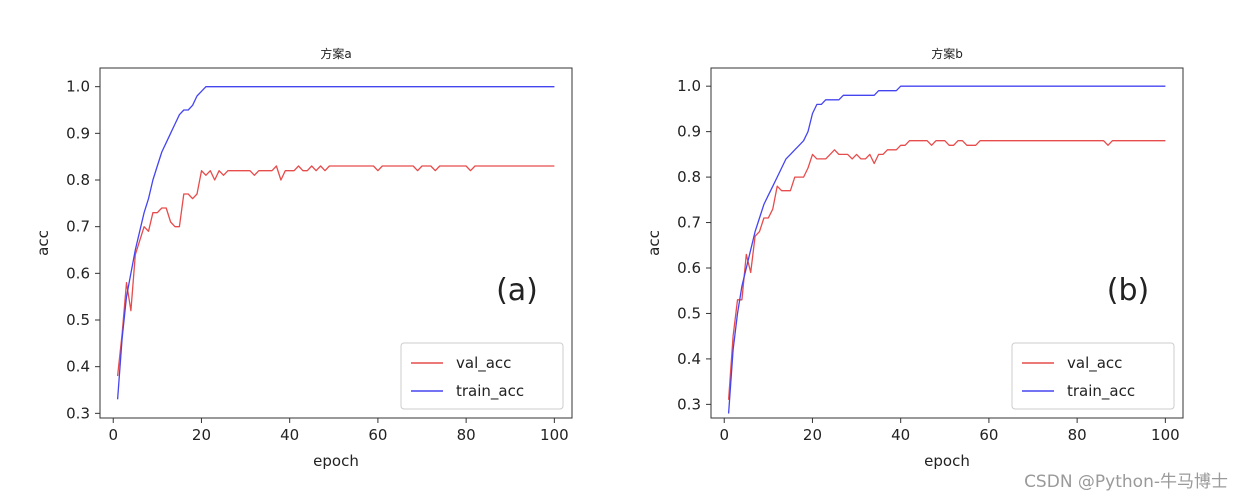 The height and width of the screenshot is (500, 1240). What do you see at coordinates (1126, 482) in the screenshot?
I see `watermark: CSDN @Python-牛马博士` at bounding box center [1126, 482].